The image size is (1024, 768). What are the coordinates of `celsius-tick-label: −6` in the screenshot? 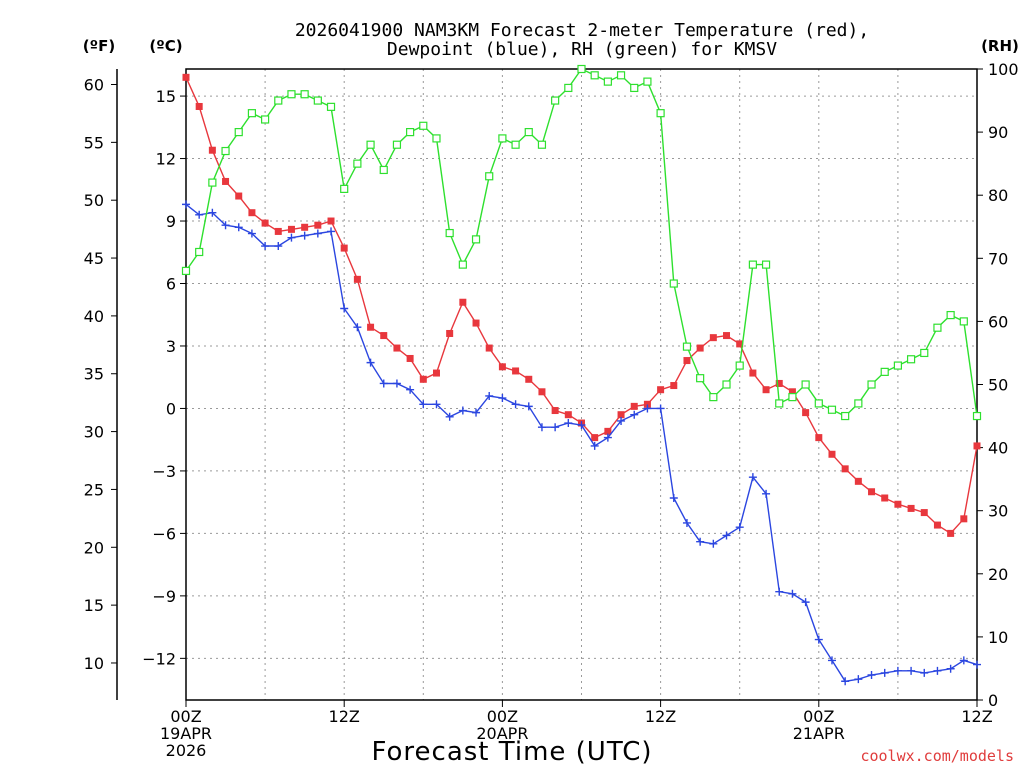 It's located at (164, 533).